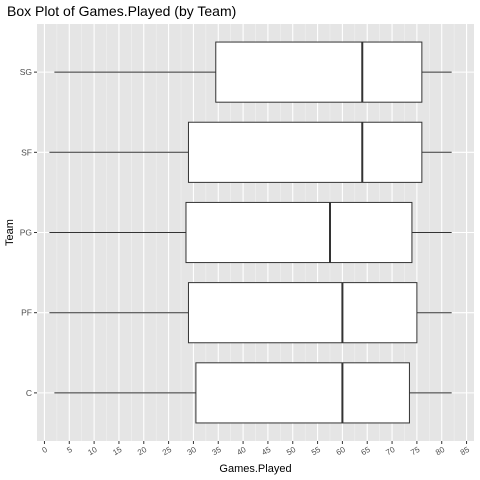  I want to click on y-tick-label: PG, so click(26, 233).